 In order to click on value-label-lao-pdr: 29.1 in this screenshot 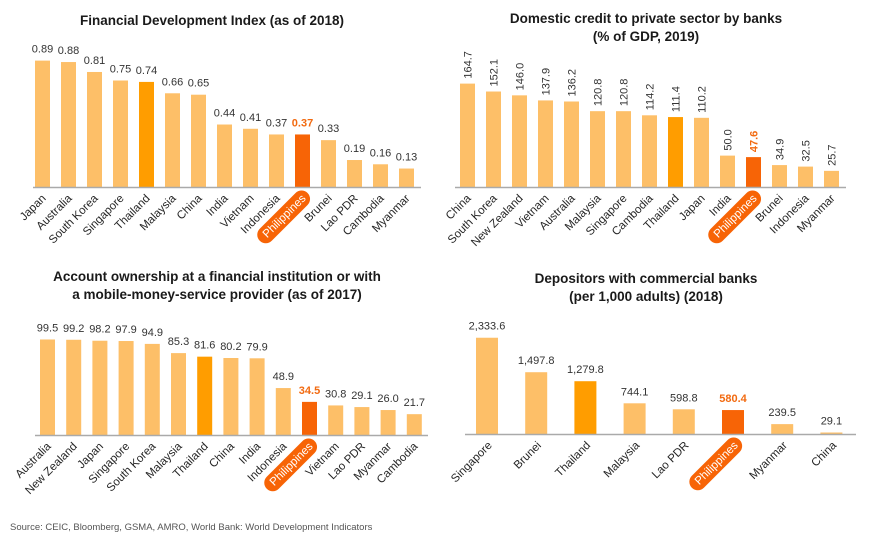, I will do `click(361, 396)`.